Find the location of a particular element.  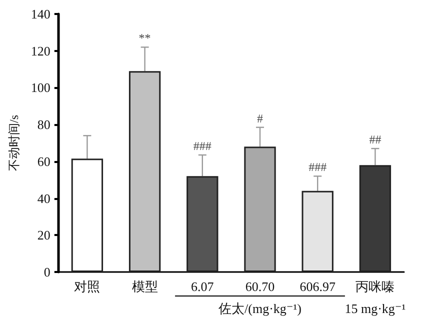

y-tick-label: 80 is located at coordinates (43, 124).